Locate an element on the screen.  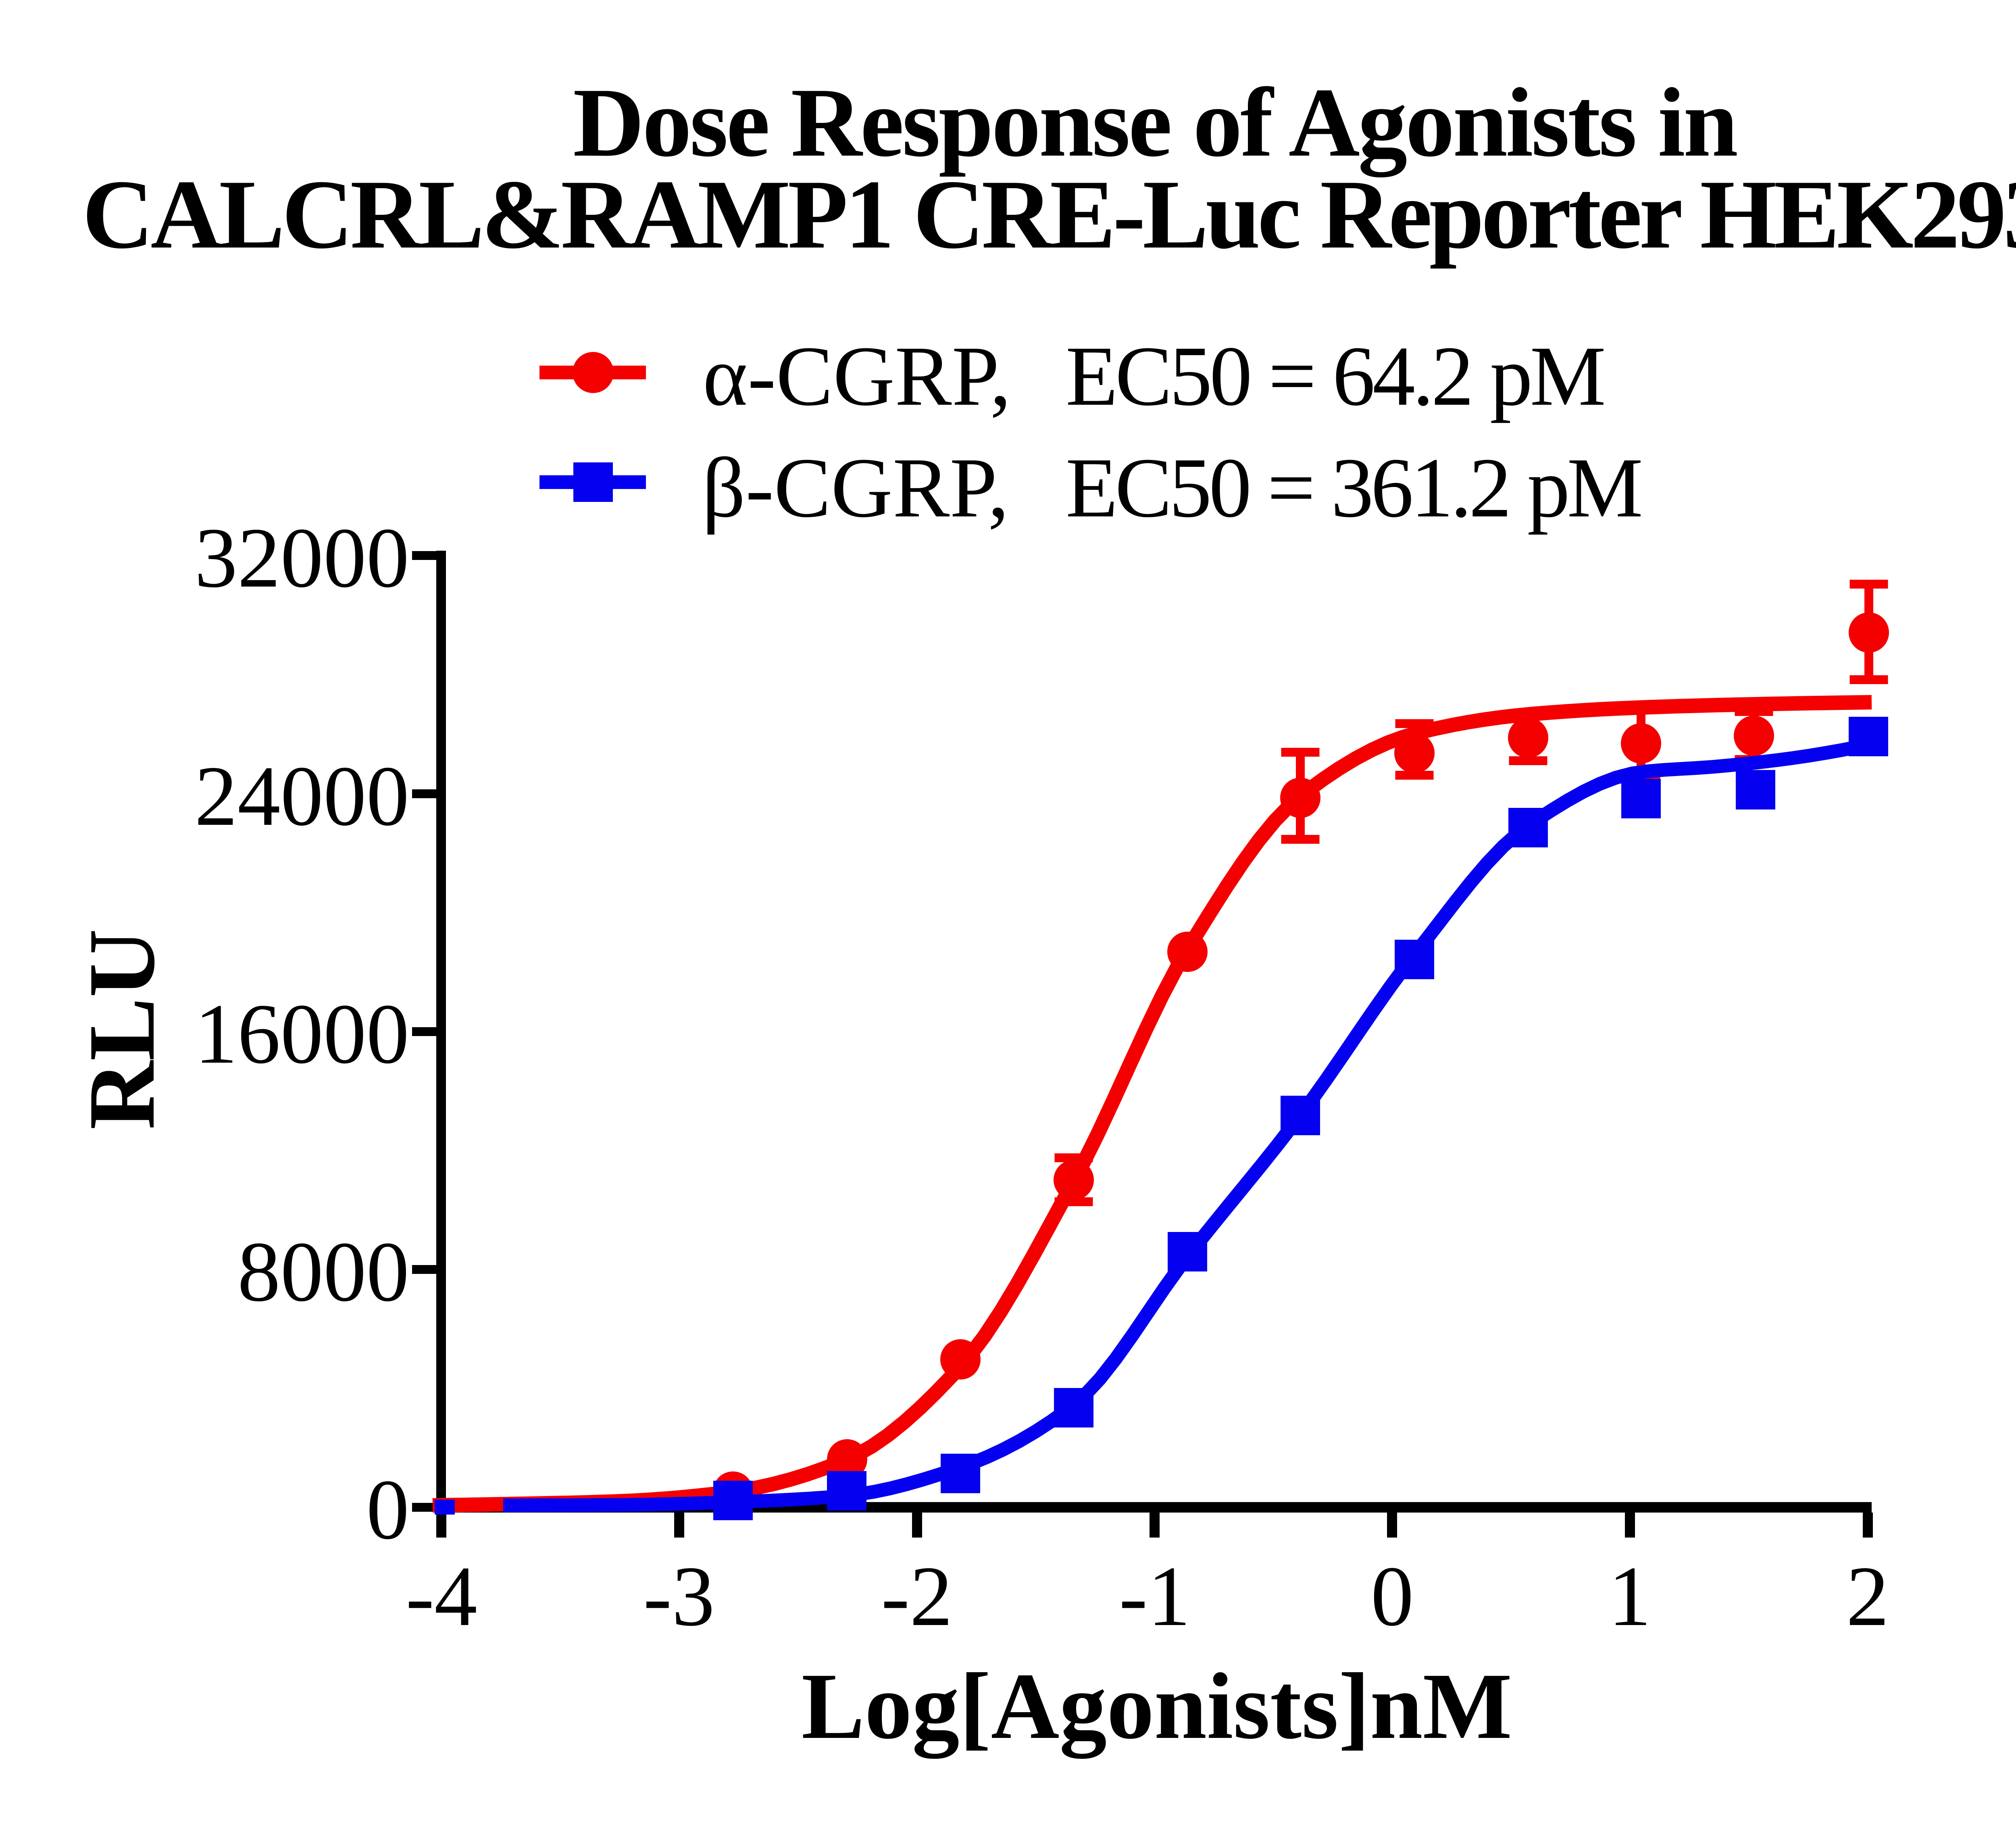
svg-text: EC50 = 64.2 pM is located at coordinates (1336, 376).